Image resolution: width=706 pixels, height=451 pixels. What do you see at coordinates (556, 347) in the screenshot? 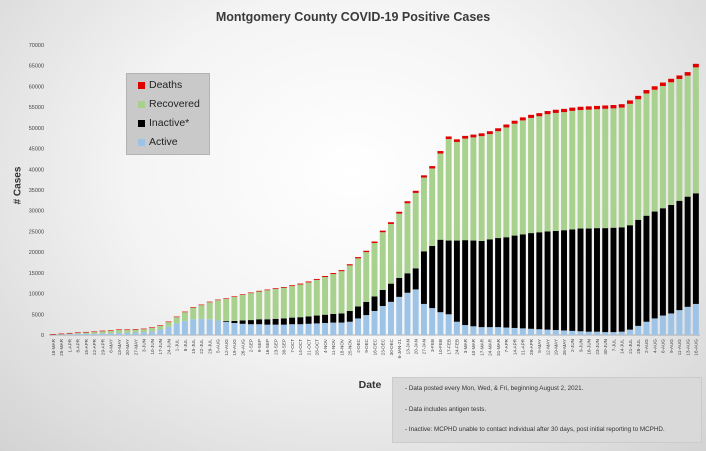
I see `x-tick-label: 19-MAY` at bounding box center [556, 347].